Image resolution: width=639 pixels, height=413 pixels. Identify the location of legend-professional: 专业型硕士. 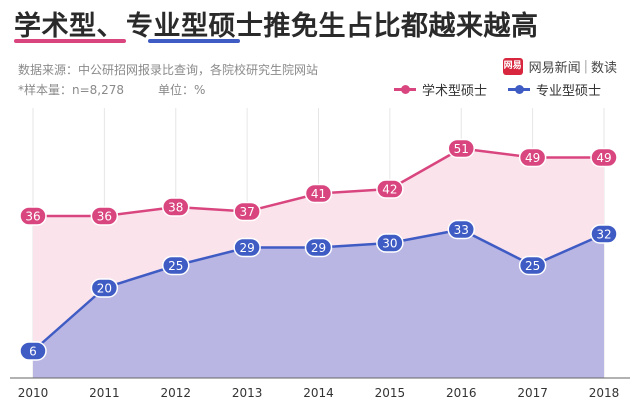
(554, 89).